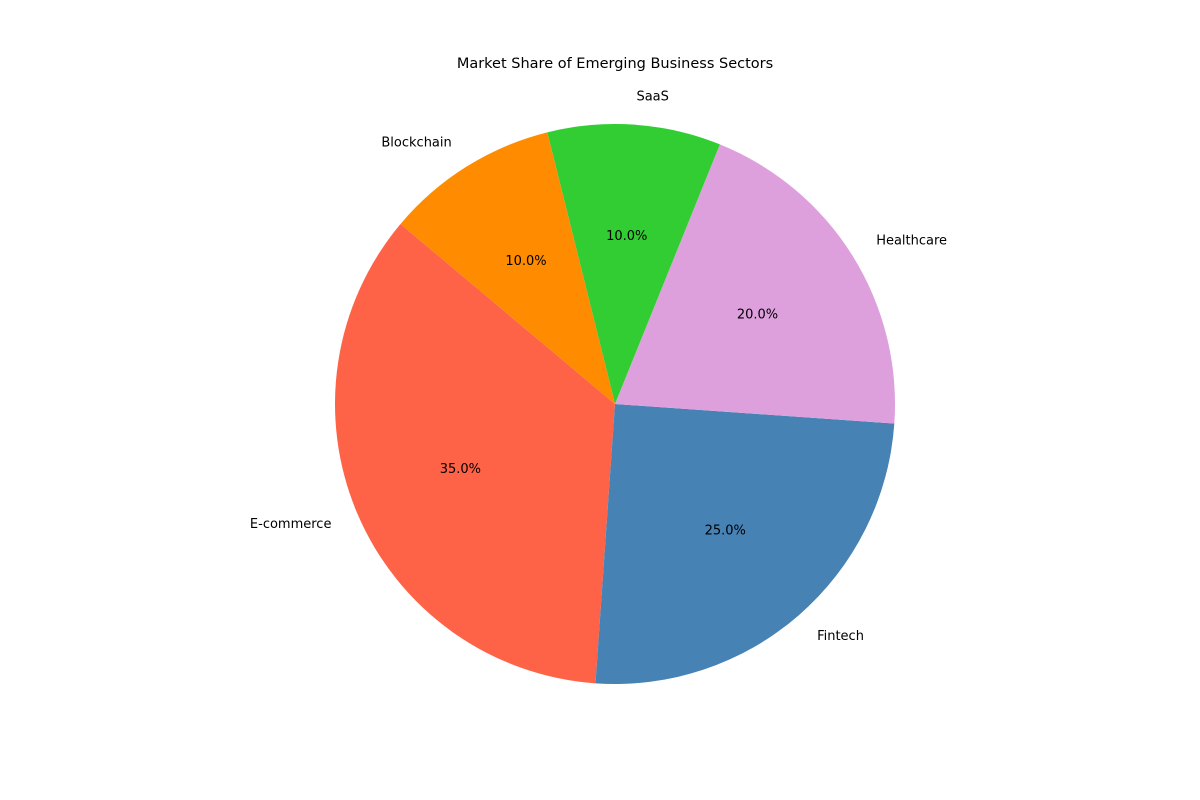 The image size is (1200, 800). Describe the element at coordinates (626, 236) in the screenshot. I see `percent-label-saas: 10.0%` at that location.